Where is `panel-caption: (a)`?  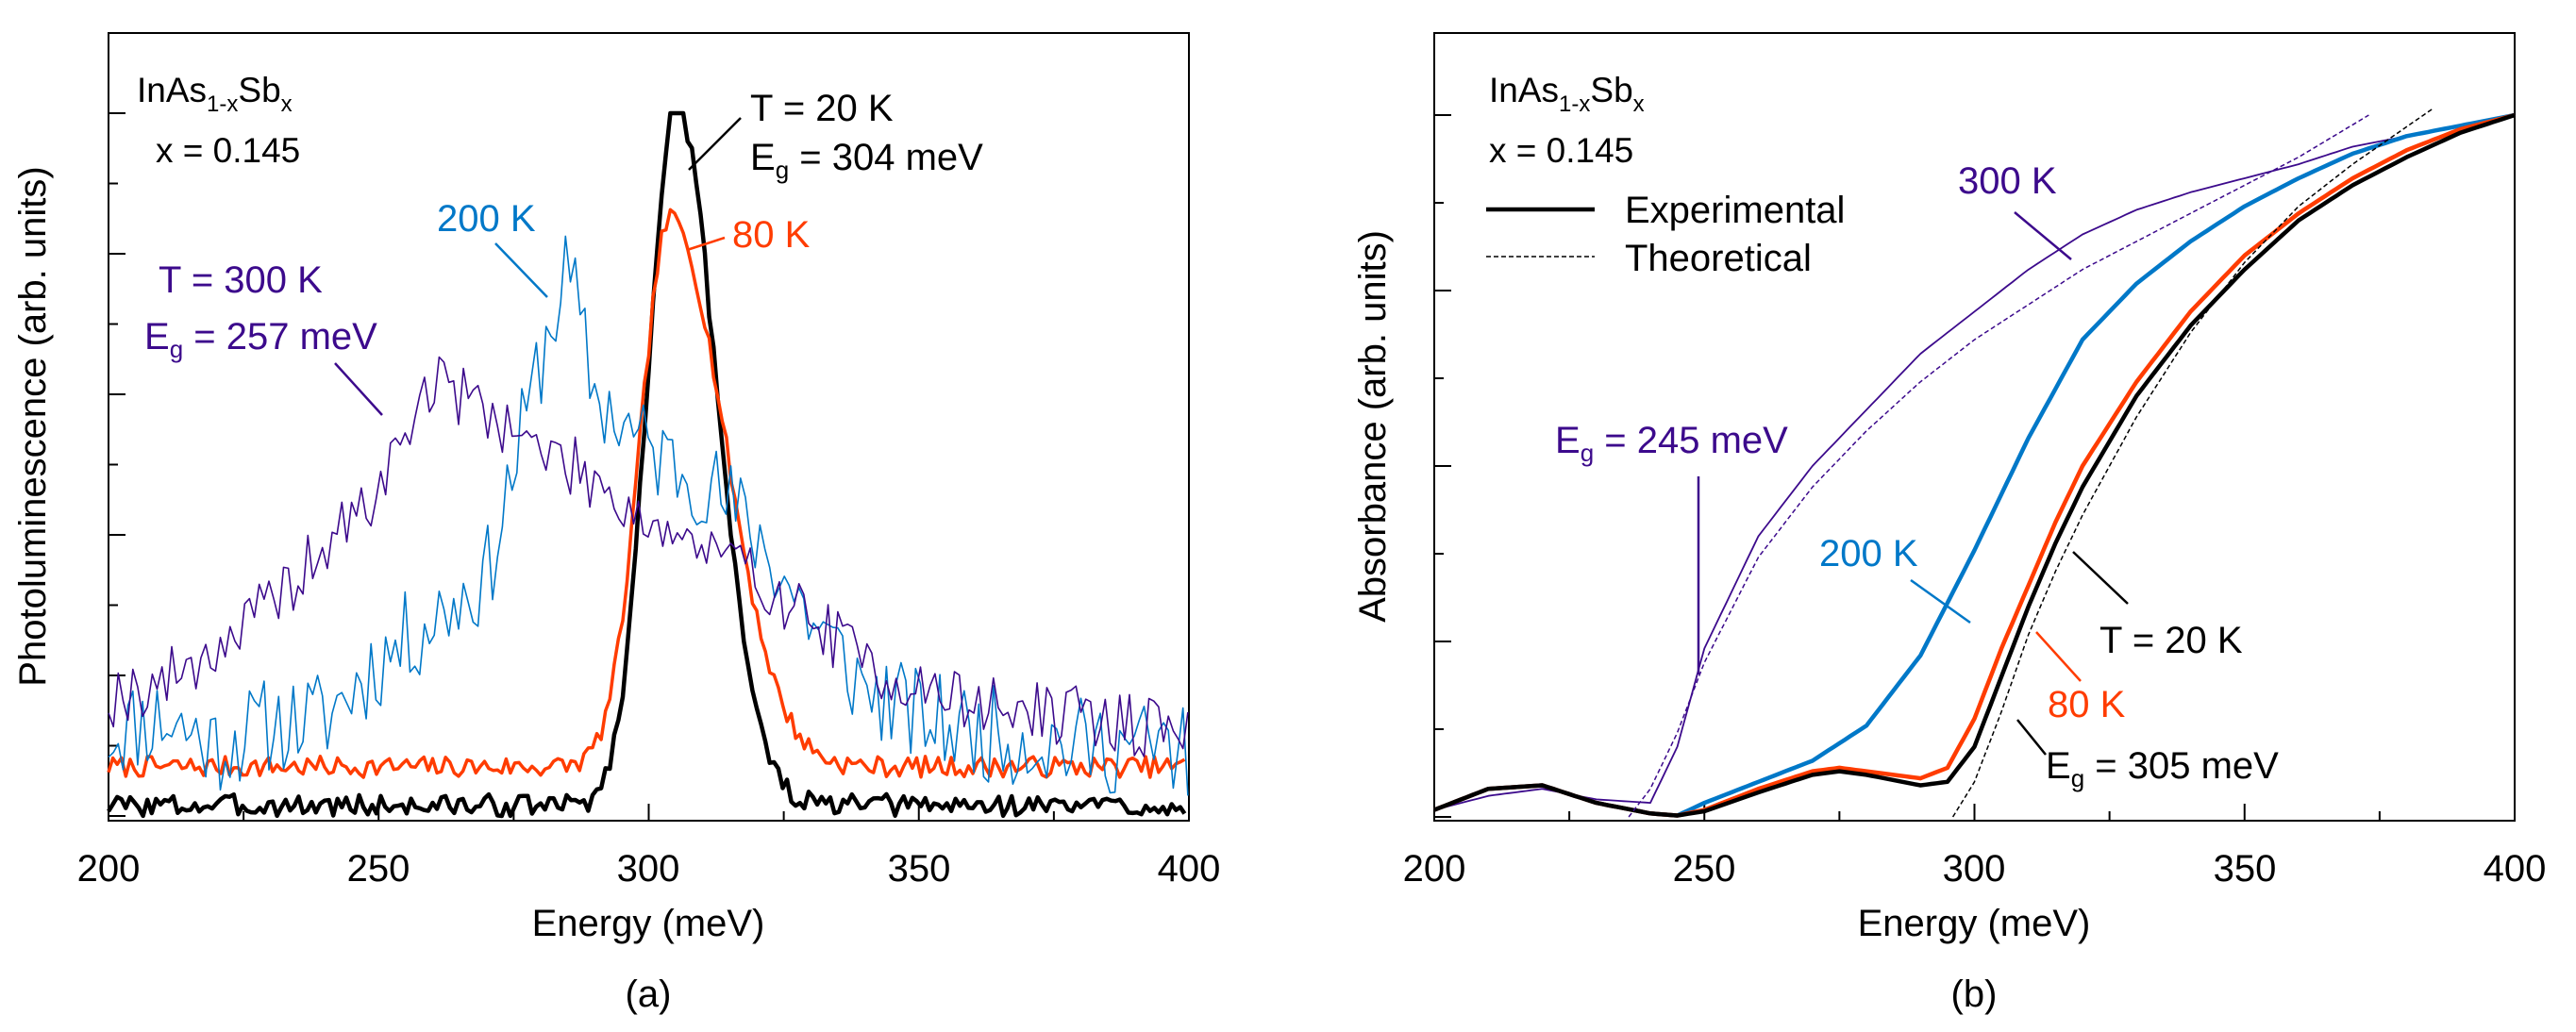 panel-caption: (a) is located at coordinates (649, 995).